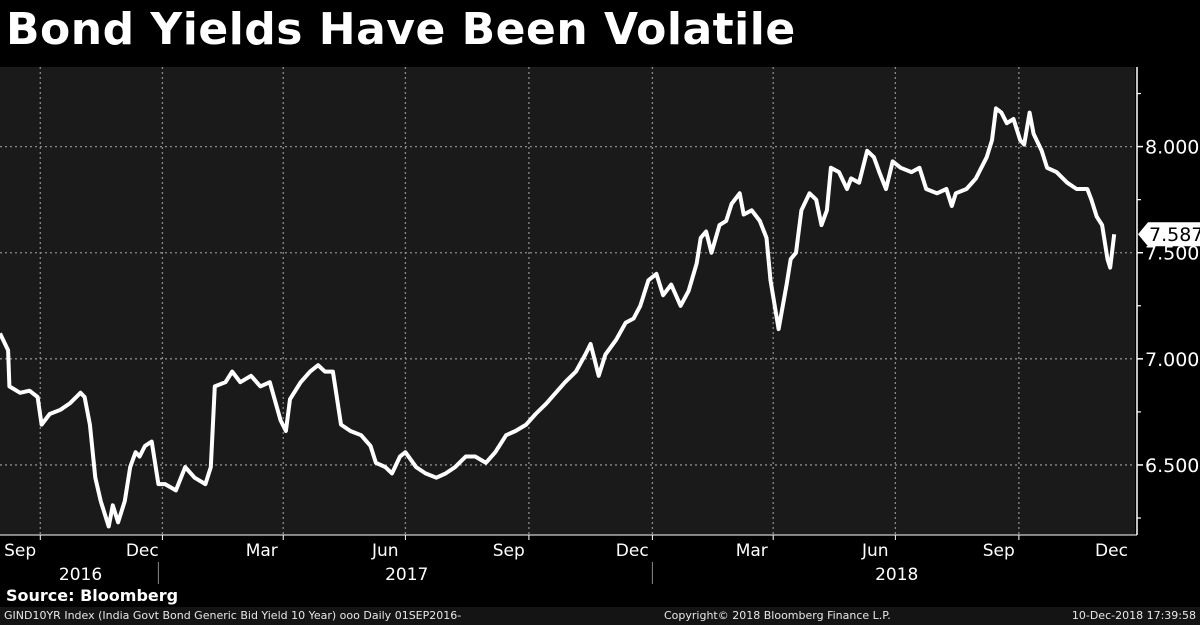  I want to click on timestamp: 10-Dec-2018 17:39:58, so click(1133, 615).